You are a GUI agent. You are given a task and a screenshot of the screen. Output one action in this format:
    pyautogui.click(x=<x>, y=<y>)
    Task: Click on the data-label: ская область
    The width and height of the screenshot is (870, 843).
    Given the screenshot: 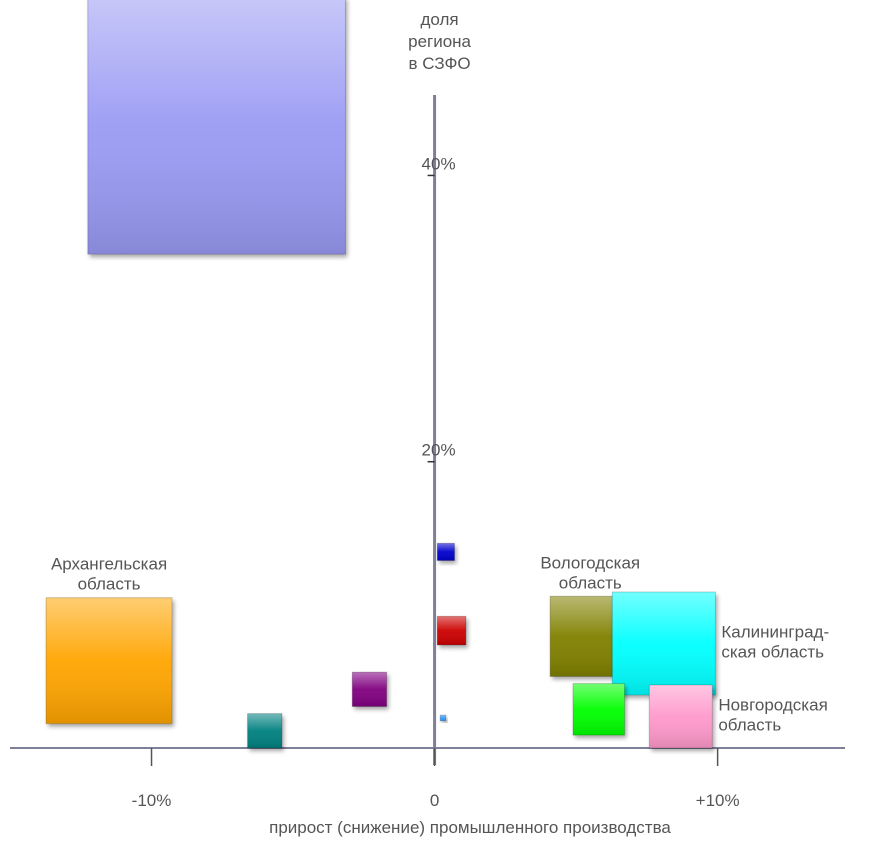 What is the action you would take?
    pyautogui.click(x=772, y=652)
    